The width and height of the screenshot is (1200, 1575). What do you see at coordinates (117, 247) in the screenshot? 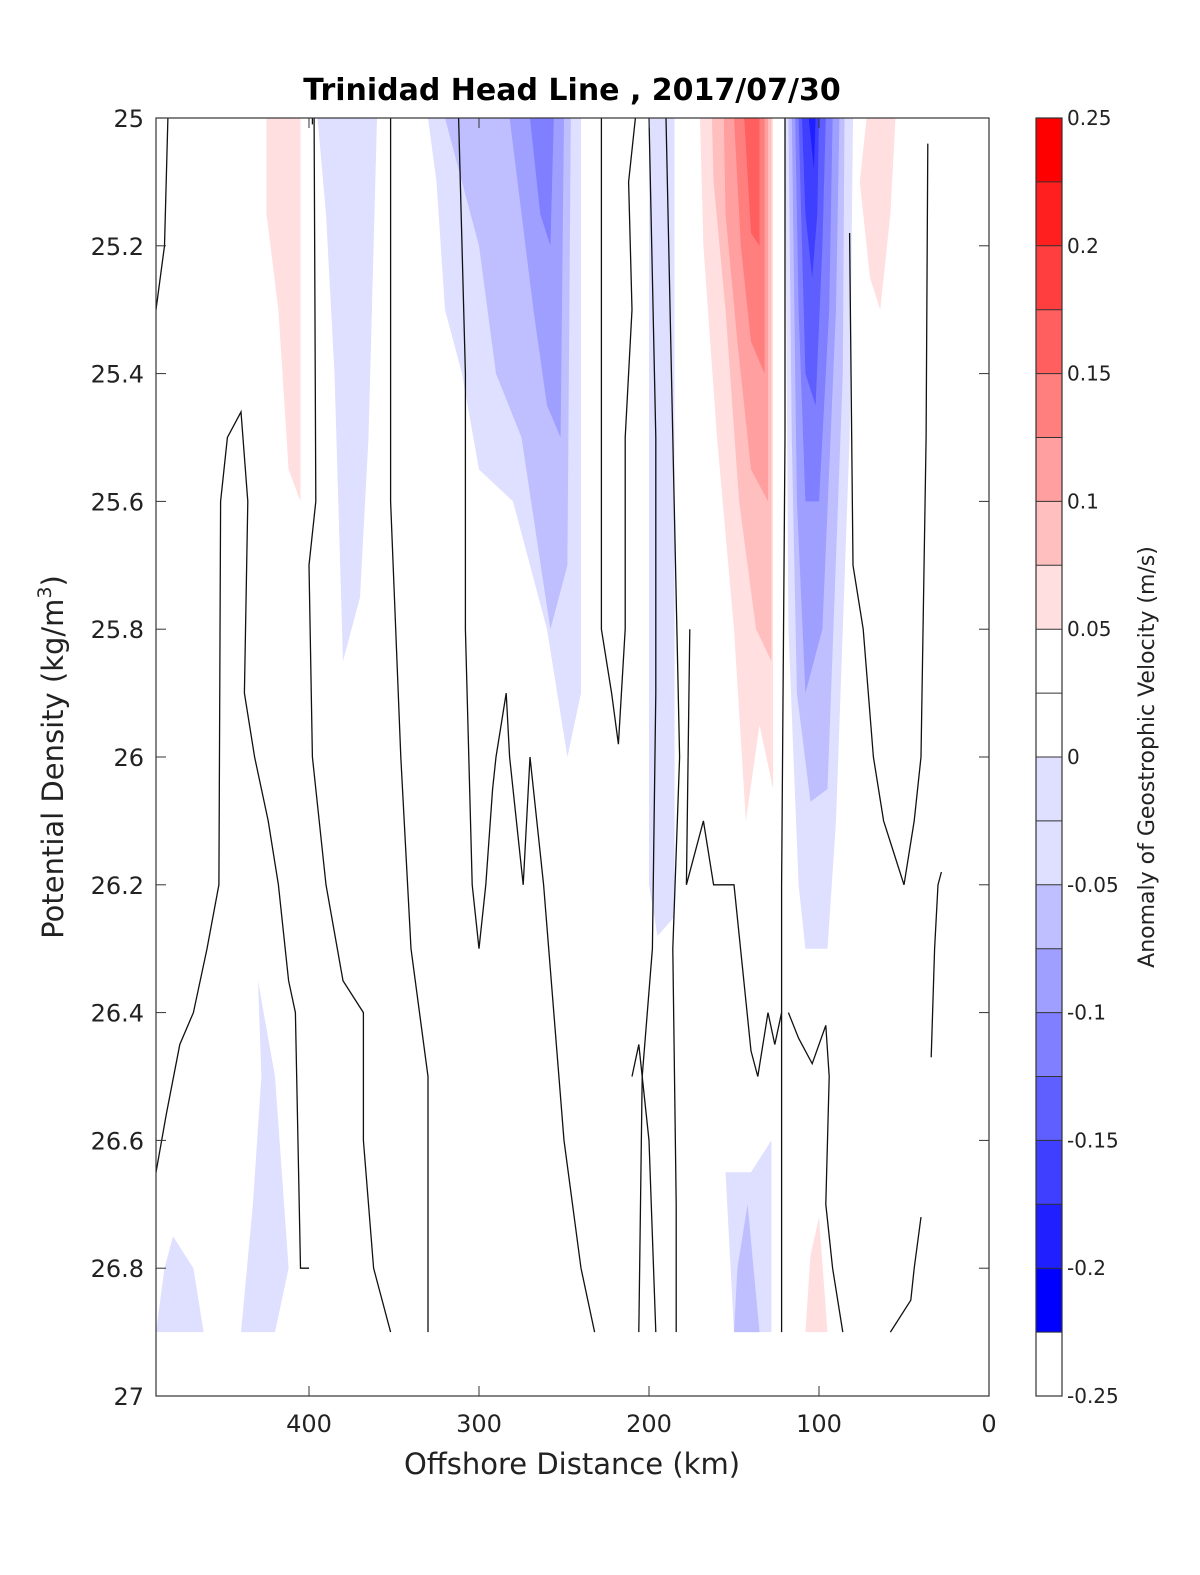
I see `y-tick-label: 25.2` at bounding box center [117, 247].